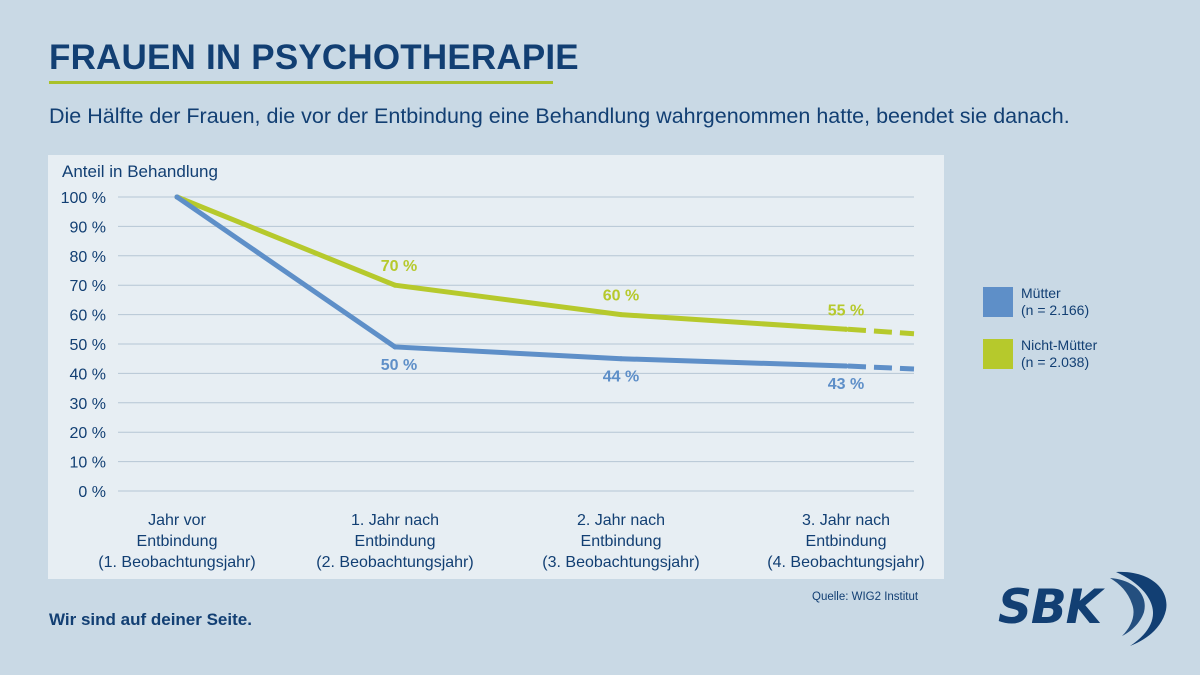 Image resolution: width=1200 pixels, height=675 pixels. Describe the element at coordinates (846, 310) in the screenshot. I see `data-label-1-3: 55 %` at that location.